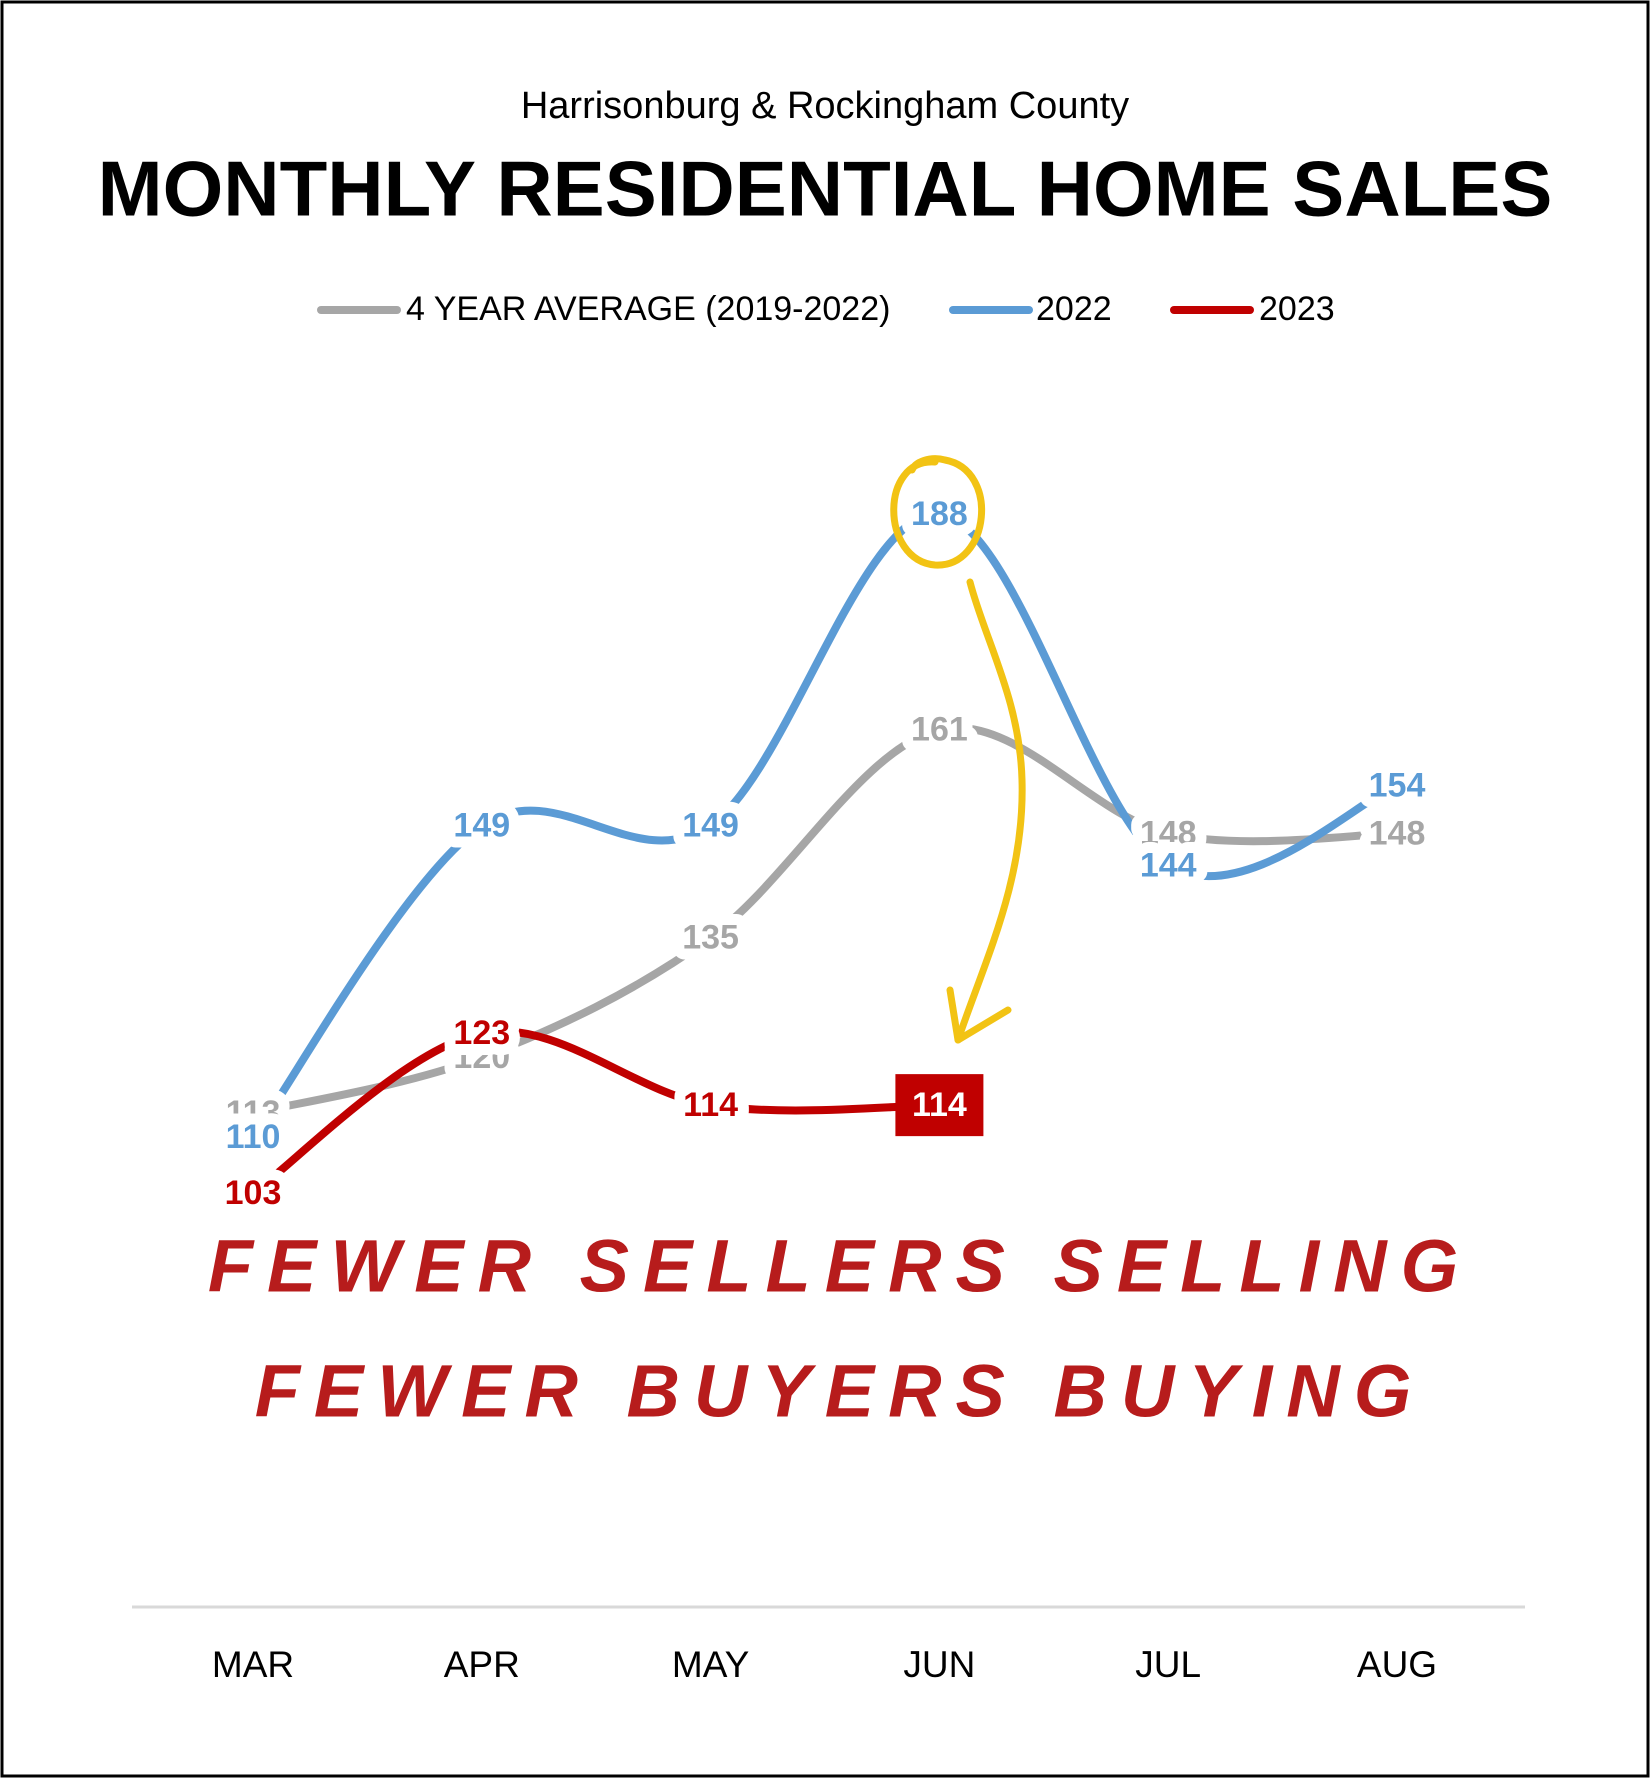  Describe the element at coordinates (481, 1033) in the screenshot. I see `value-label: 123` at that location.